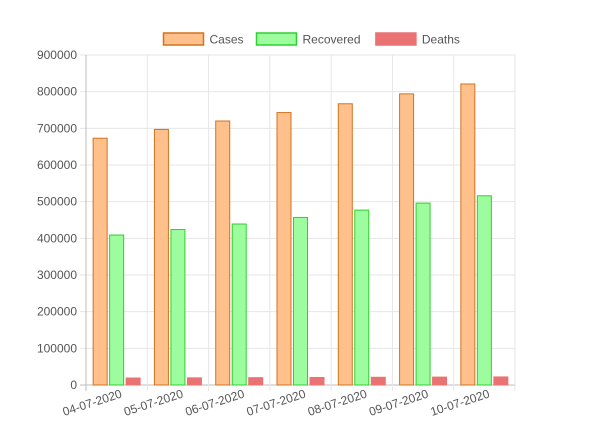 This screenshot has height=443, width=596. What do you see at coordinates (57, 165) in the screenshot?
I see `y-tick-label: 600000` at bounding box center [57, 165].